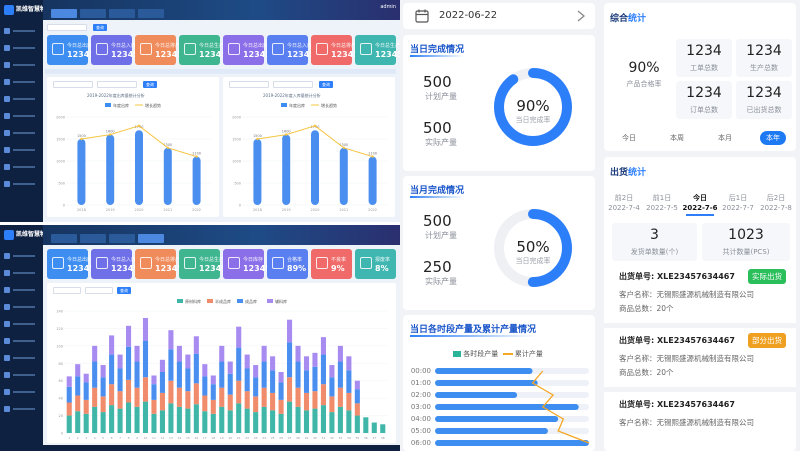 The height and width of the screenshot is (451, 800). I want to click on filter-input, so click(67, 27).